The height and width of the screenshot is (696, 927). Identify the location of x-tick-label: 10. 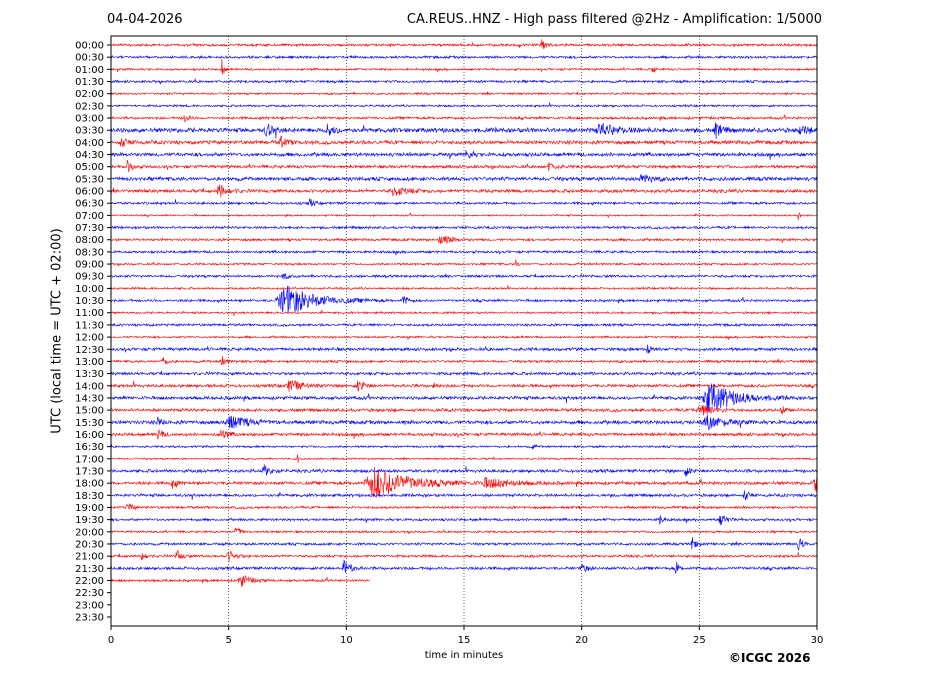
(346, 640).